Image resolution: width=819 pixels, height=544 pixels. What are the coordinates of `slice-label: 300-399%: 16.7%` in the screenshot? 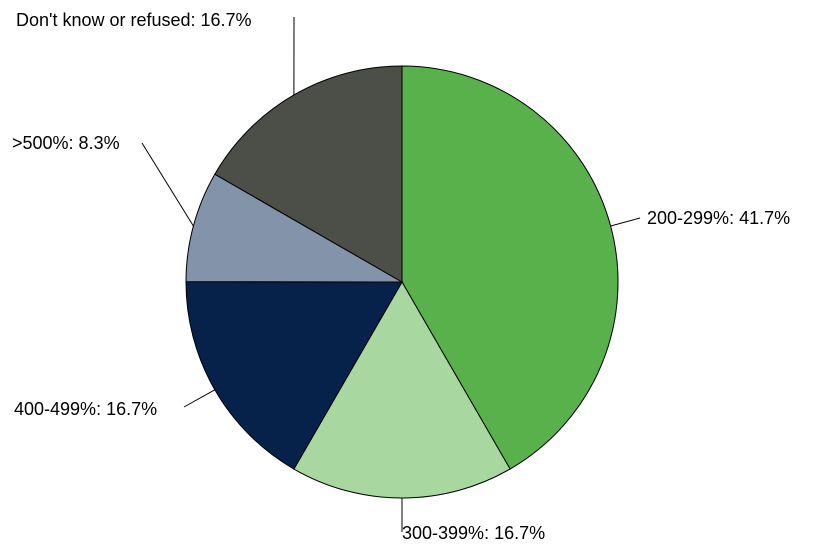 It's located at (473, 533).